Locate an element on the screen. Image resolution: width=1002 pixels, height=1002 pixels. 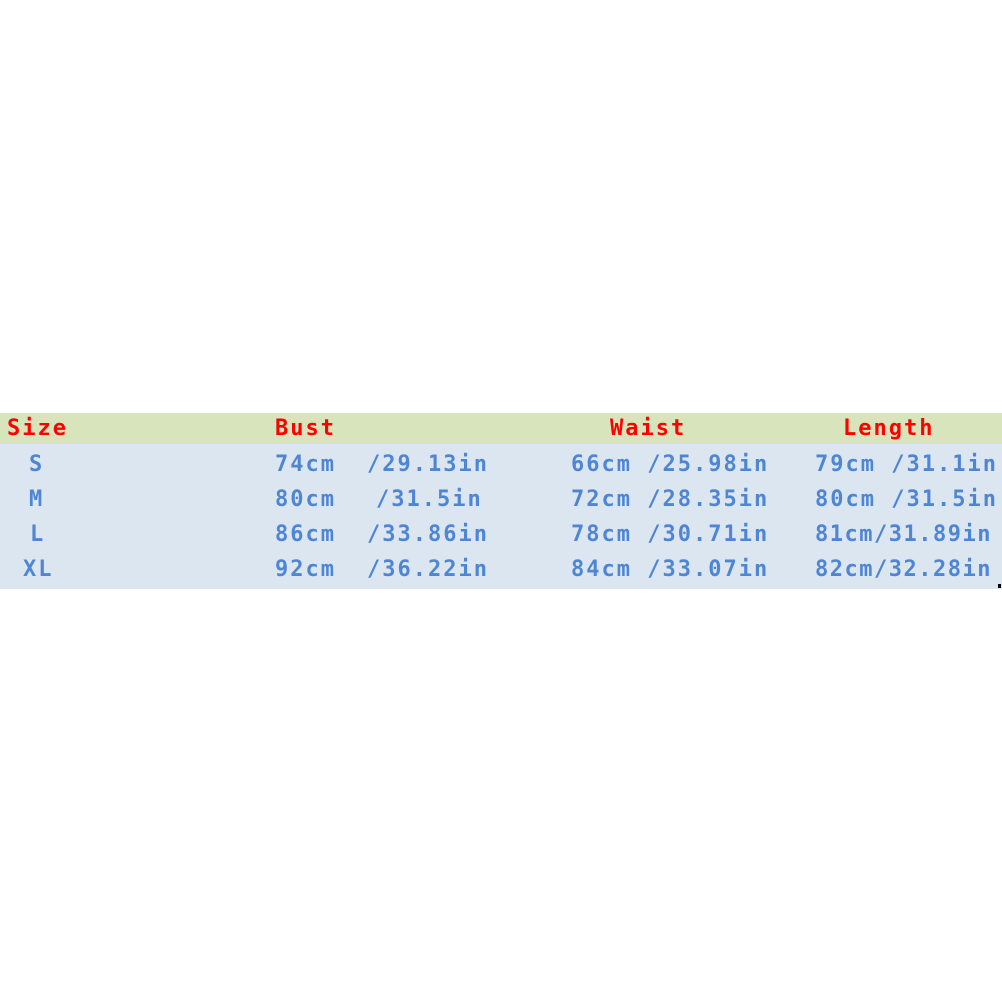
cell-bust-in: /29.13in is located at coordinates (428, 464).